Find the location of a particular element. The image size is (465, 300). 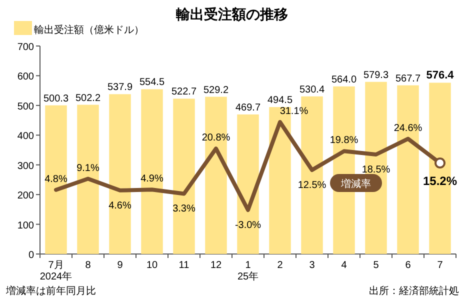

y-tick-label: 100 is located at coordinates (25, 226).